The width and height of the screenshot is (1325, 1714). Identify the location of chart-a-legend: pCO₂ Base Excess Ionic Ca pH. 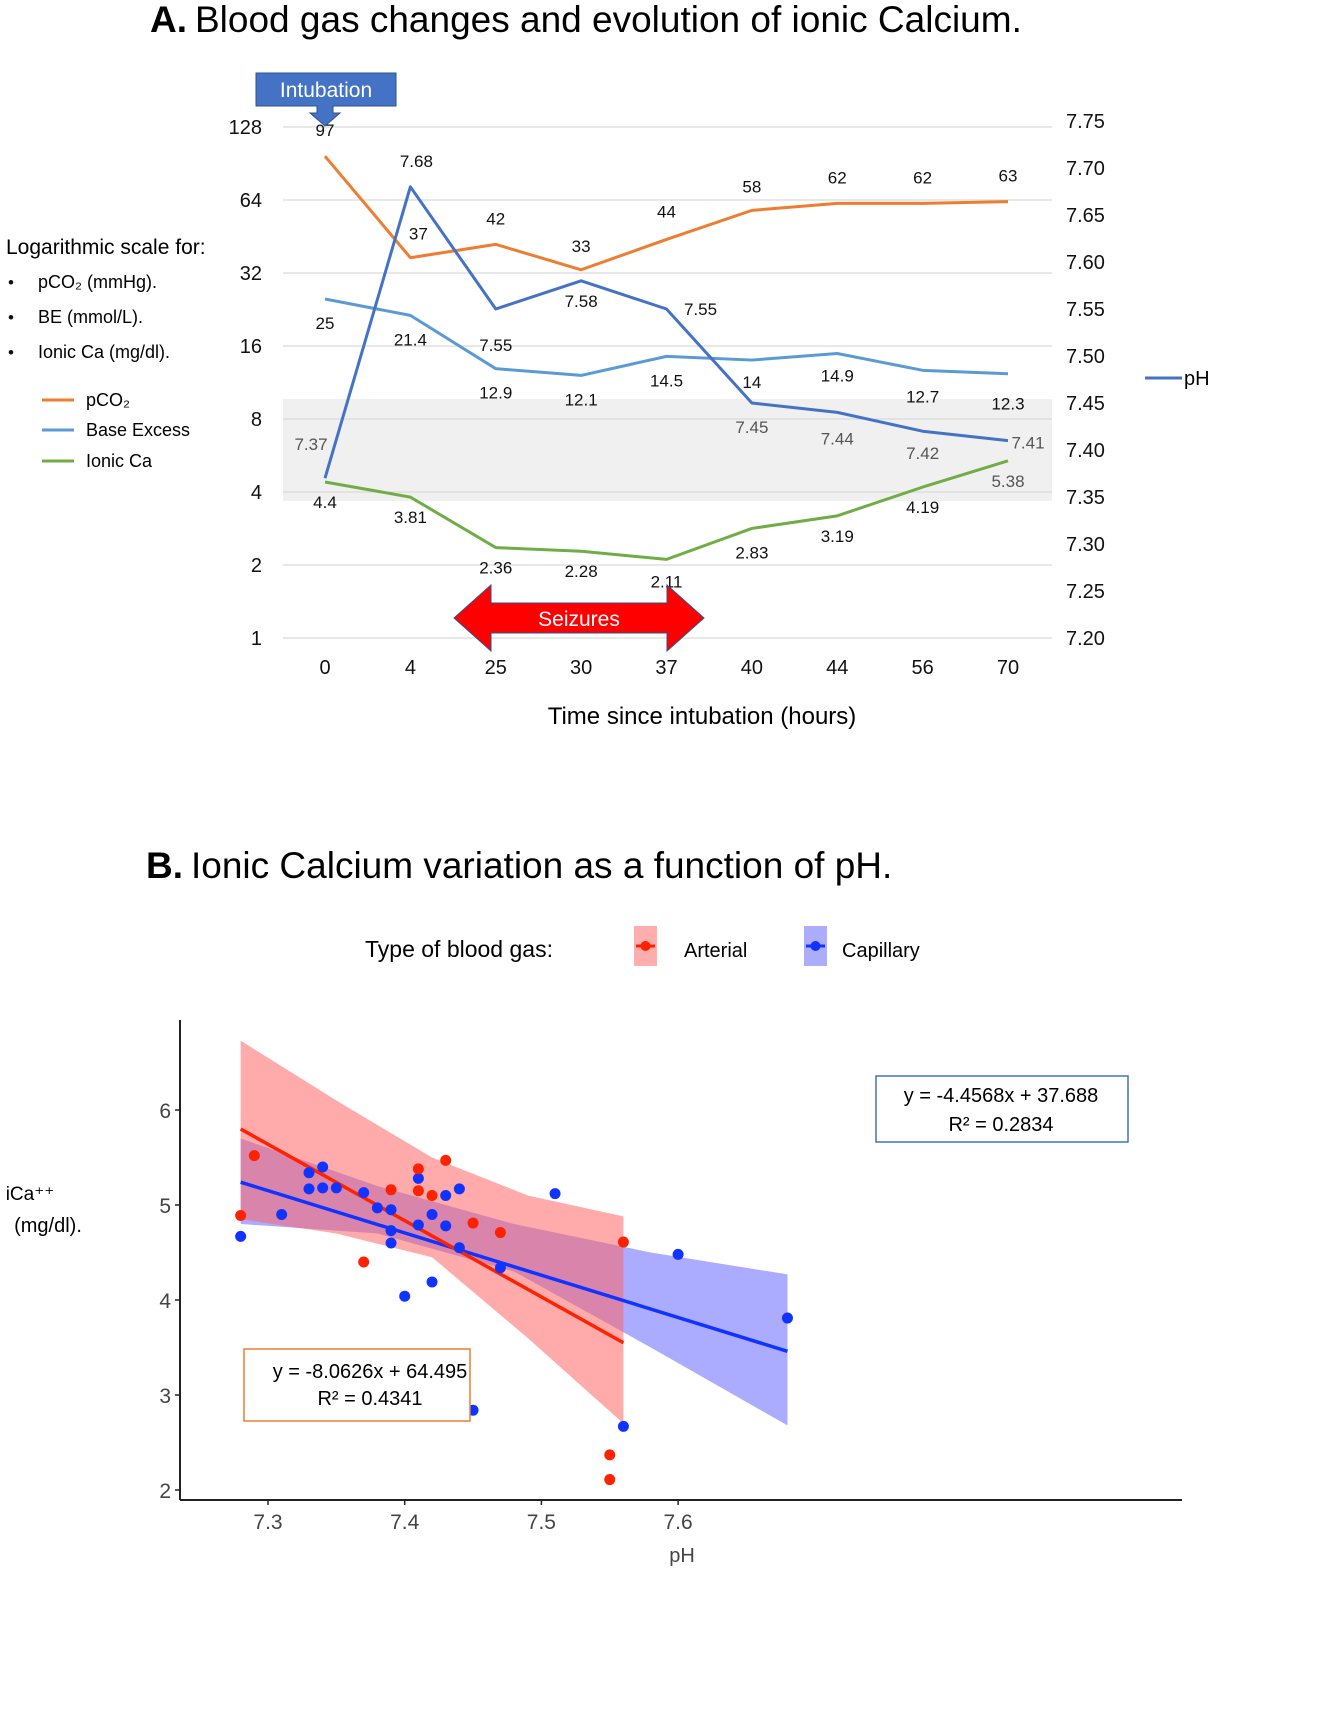
(626, 419).